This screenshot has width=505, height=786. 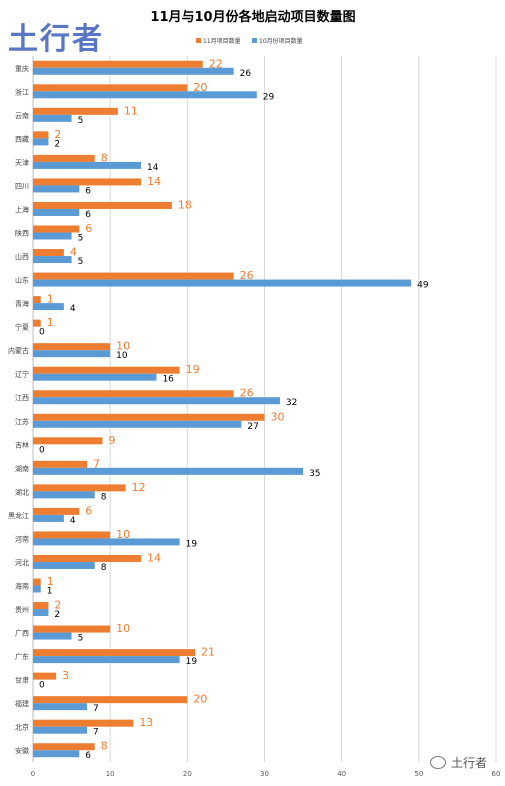 What do you see at coordinates (168, 380) in the screenshot?
I see `data-label-10month: 16` at bounding box center [168, 380].